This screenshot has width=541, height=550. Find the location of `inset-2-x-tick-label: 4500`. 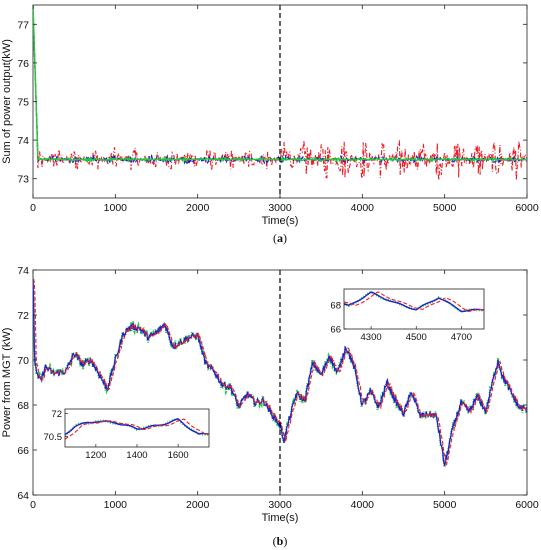

inset-2-x-tick-label: 4500 is located at coordinates (416, 337).